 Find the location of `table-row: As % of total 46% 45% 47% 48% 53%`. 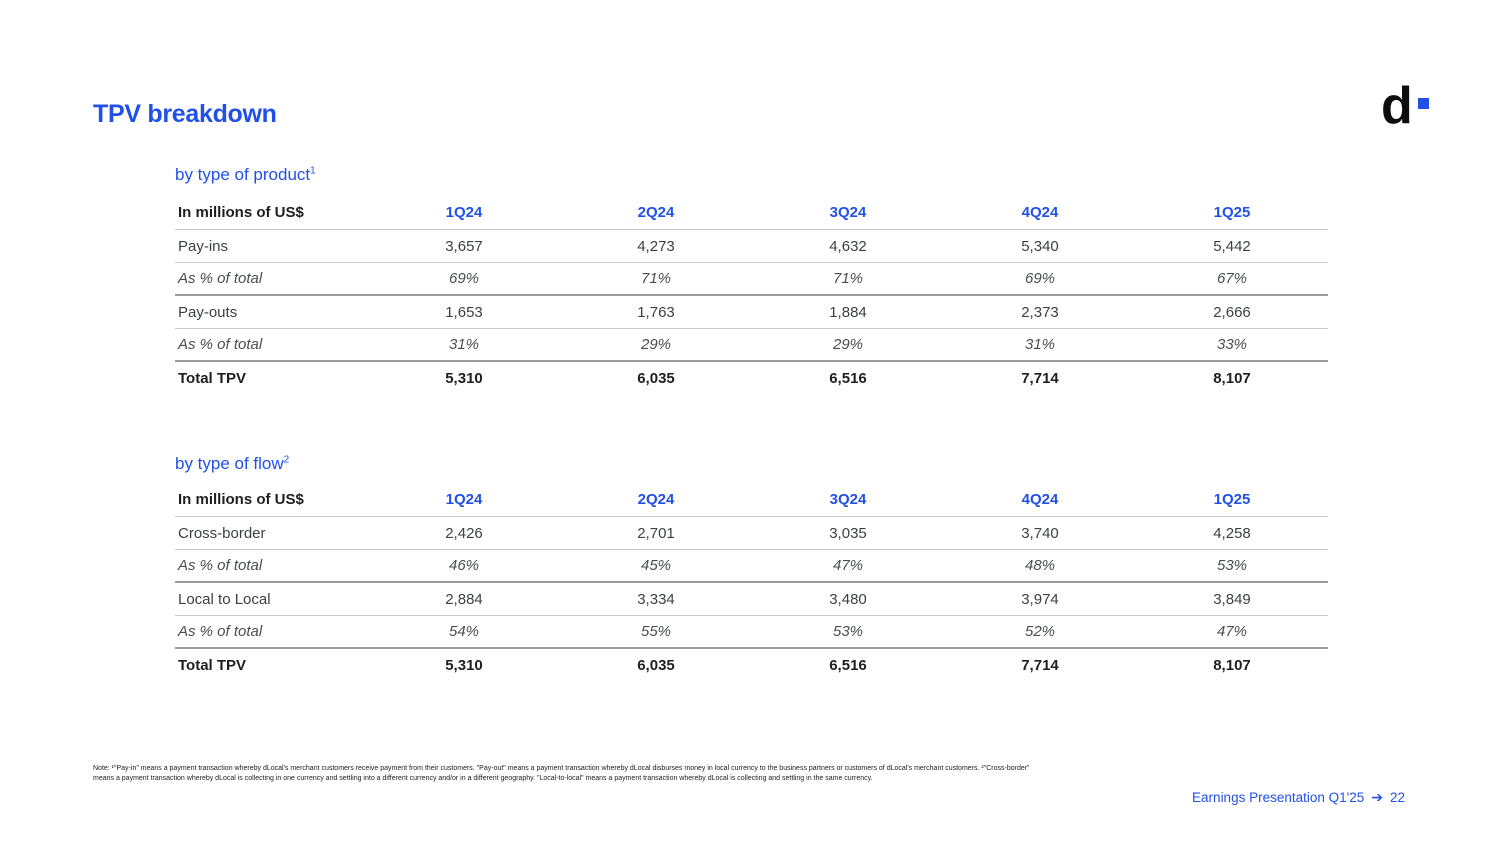

table-row: As % of total 46% 45% 47% 48% 53% is located at coordinates (751, 566).